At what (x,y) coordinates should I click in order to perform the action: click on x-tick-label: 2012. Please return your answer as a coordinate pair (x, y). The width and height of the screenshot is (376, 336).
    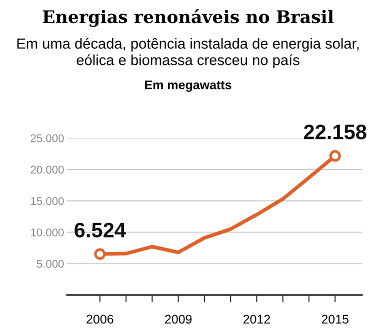
    Looking at the image, I should click on (256, 319).